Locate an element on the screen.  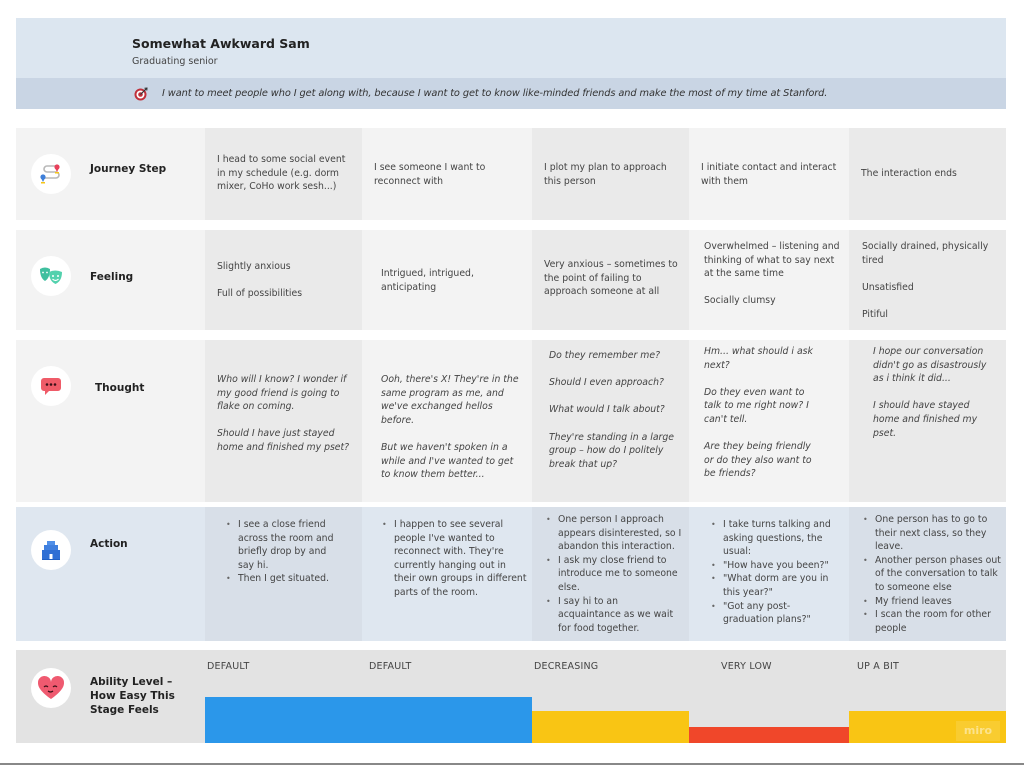
divider is located at coordinates (512, 764).